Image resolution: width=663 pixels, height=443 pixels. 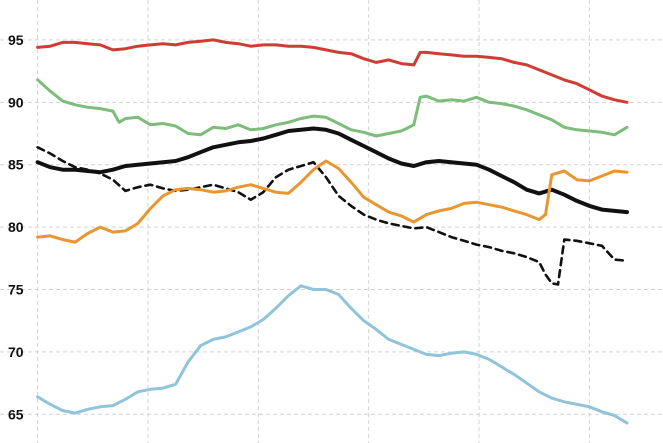 I want to click on y-tick-label-65: 65, so click(x=16, y=414).